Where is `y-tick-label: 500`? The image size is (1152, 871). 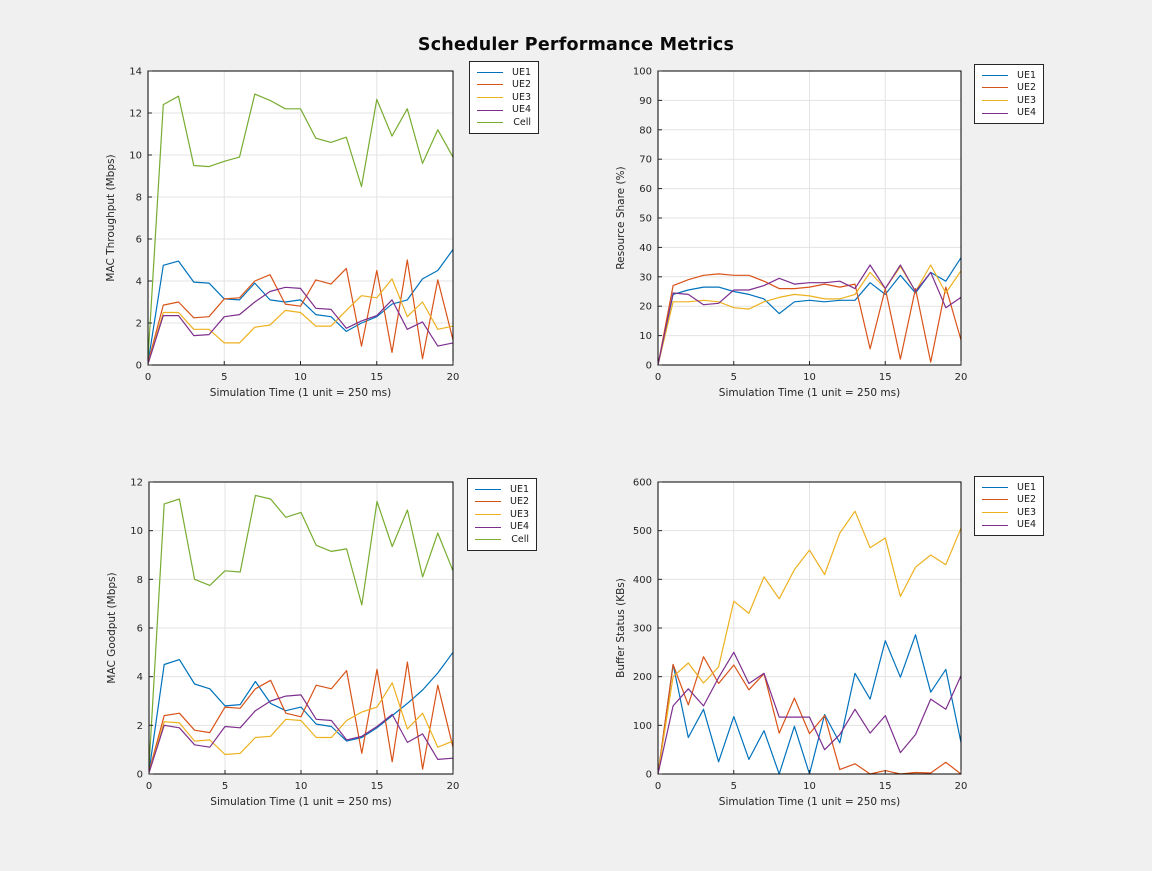
y-tick-label: 500 is located at coordinates (642, 531).